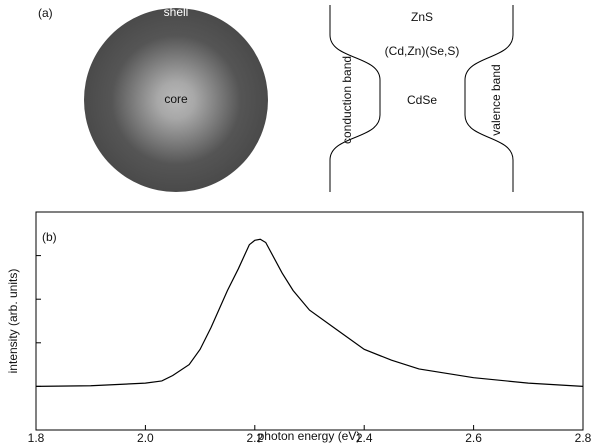  I want to click on panel-label: (b), so click(49, 237).